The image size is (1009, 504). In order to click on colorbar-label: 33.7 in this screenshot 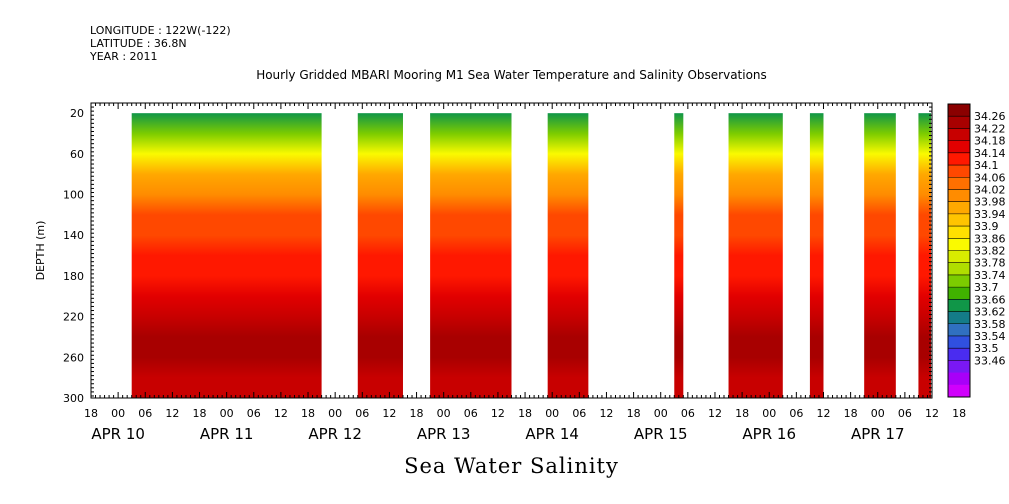, I will do `click(986, 287)`.